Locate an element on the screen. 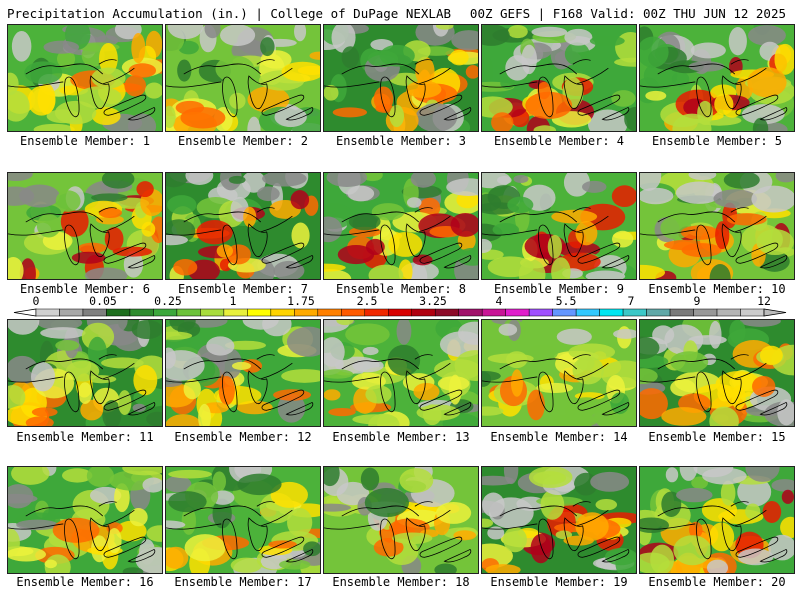 The width and height of the screenshot is (800, 600). ensemble-member-label: Ensemble Member: 9 is located at coordinates (559, 289).